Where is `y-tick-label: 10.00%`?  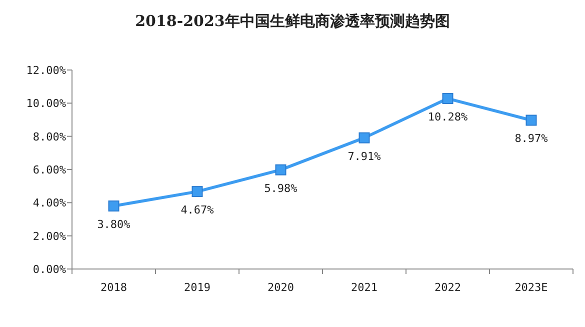 y-tick-label: 10.00% is located at coordinates (46, 103).